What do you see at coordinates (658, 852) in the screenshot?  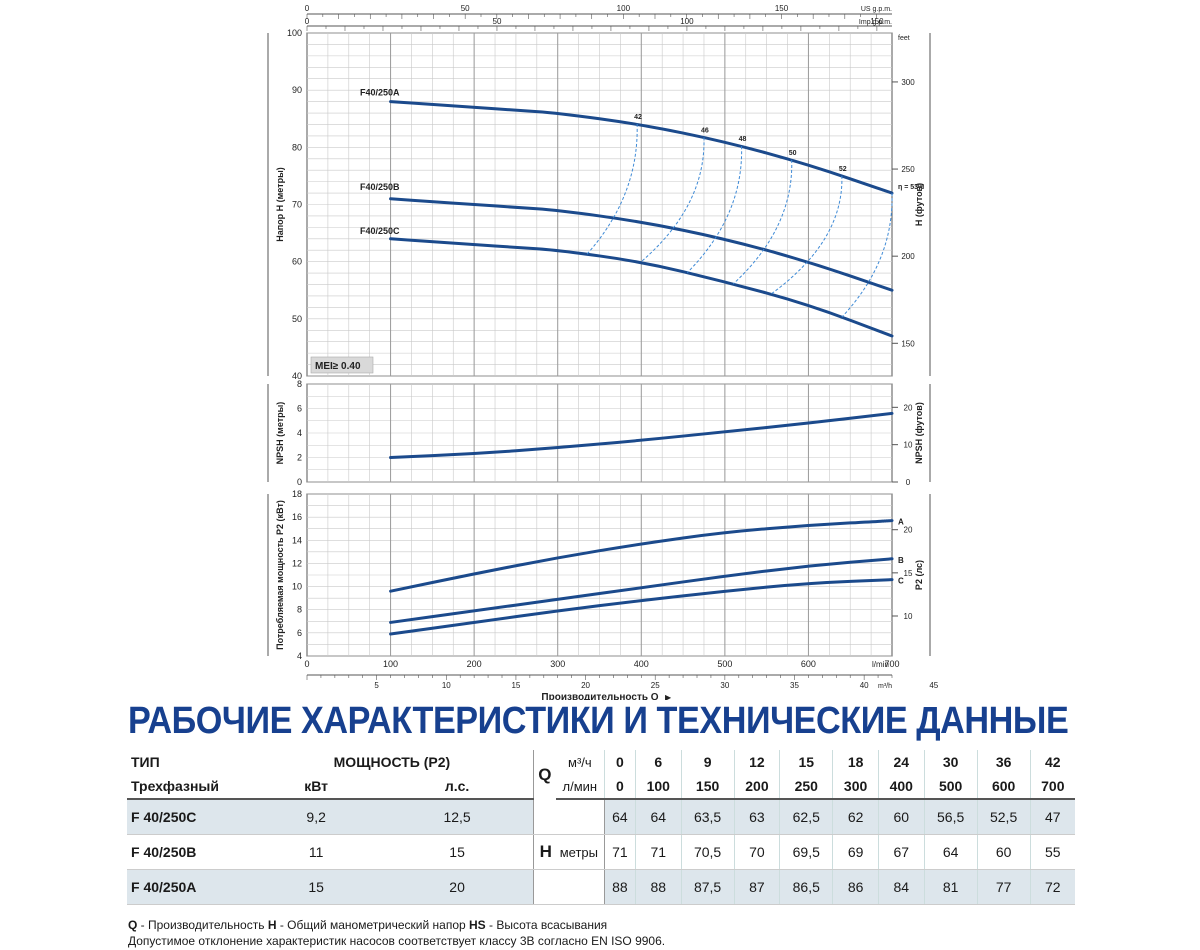 I see `row-h-1: 71` at bounding box center [658, 852].